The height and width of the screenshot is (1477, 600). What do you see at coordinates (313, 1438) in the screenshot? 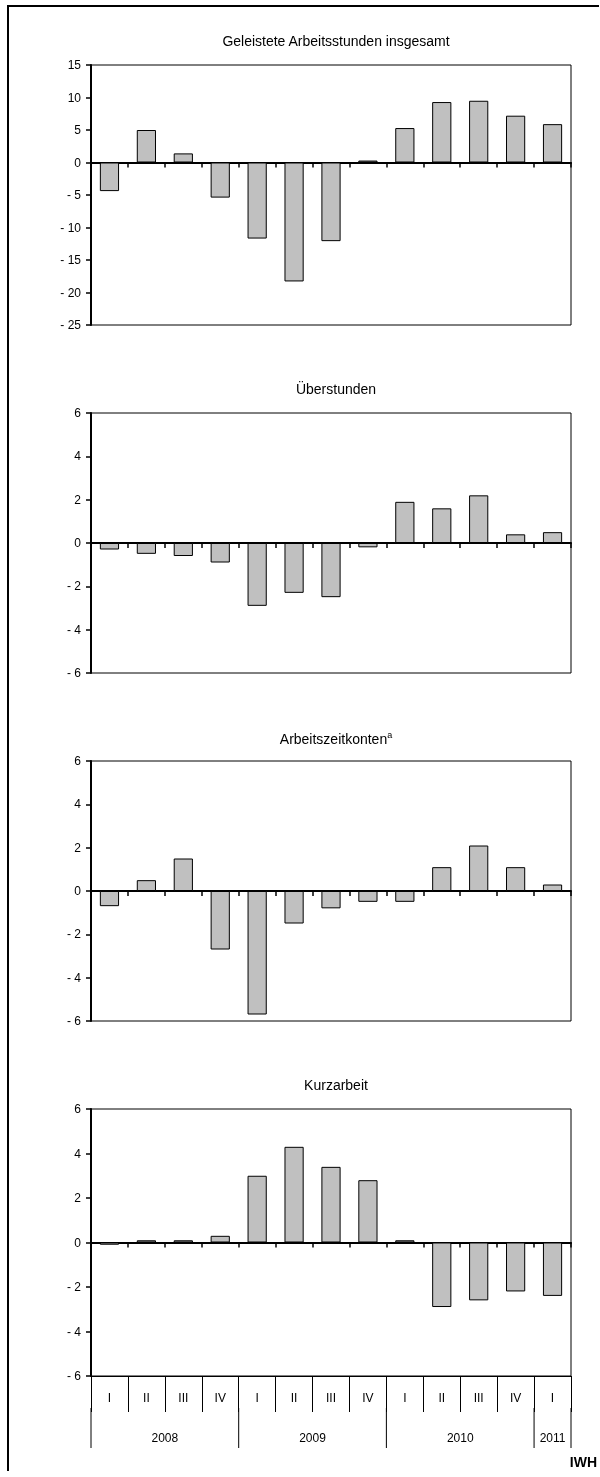
I see `text: 2009` at bounding box center [313, 1438].